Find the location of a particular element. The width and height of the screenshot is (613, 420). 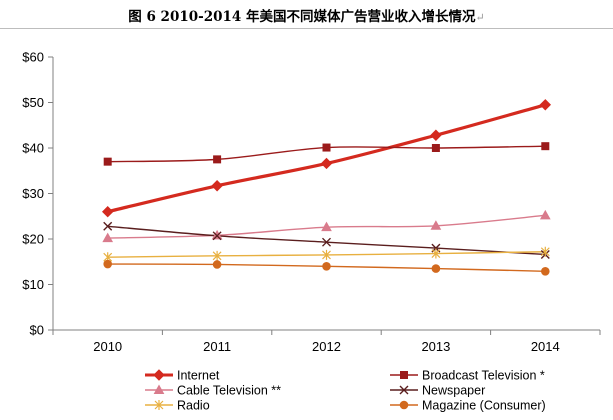

legend-label: Magazine (Consumer) is located at coordinates (484, 406).